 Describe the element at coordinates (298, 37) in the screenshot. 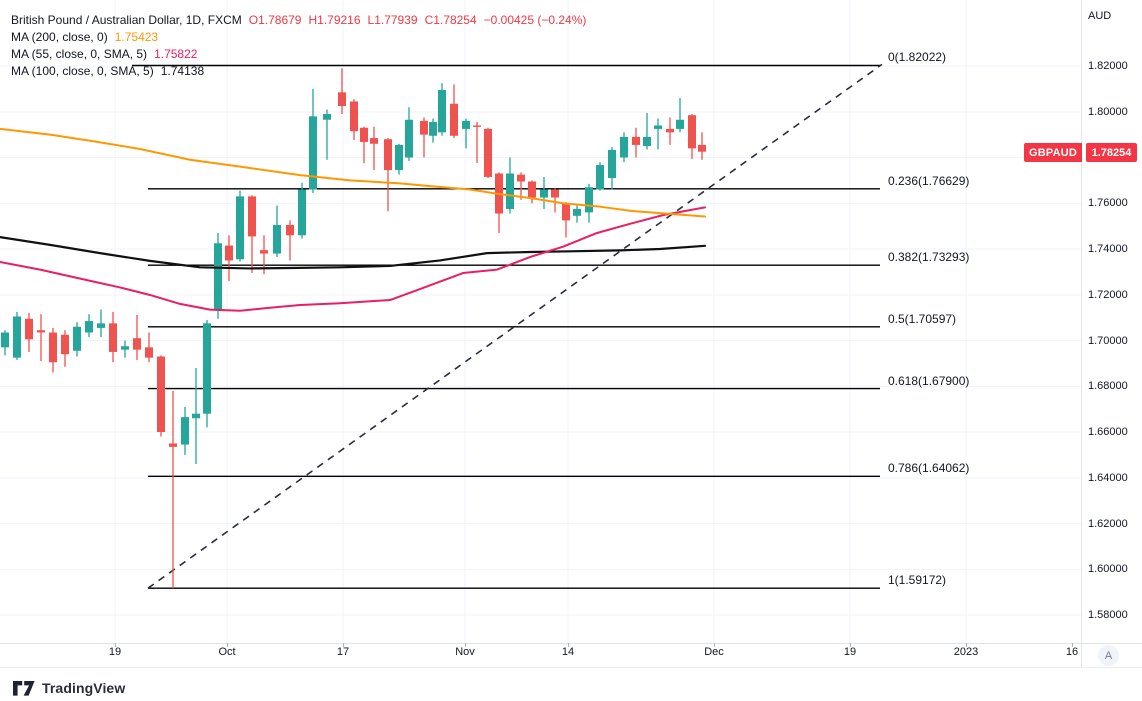

I see `legend-ma200-row: MA (200, close, 0) 1.75423` at that location.